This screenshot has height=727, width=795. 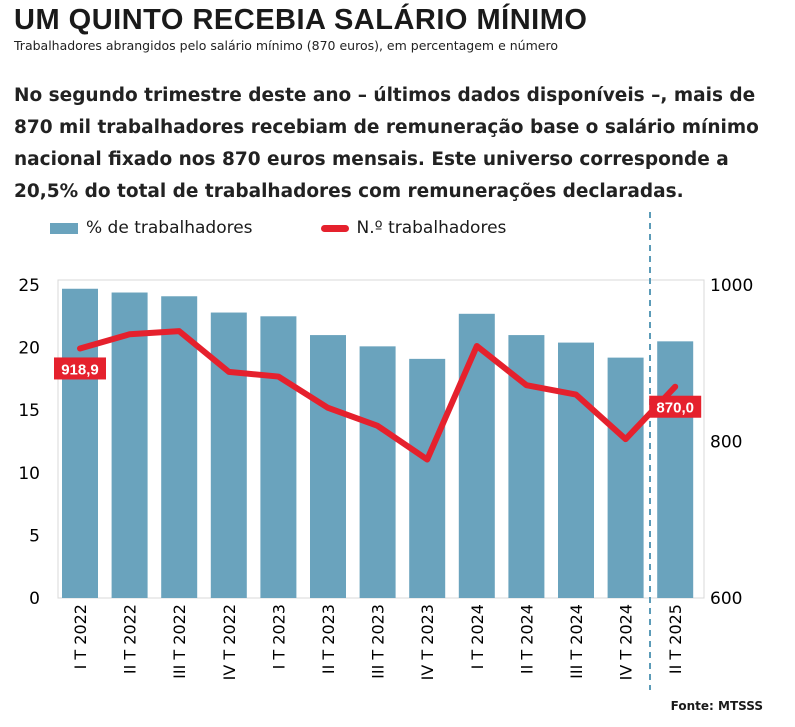 I want to click on right-tick-1: 800, so click(x=726, y=443).